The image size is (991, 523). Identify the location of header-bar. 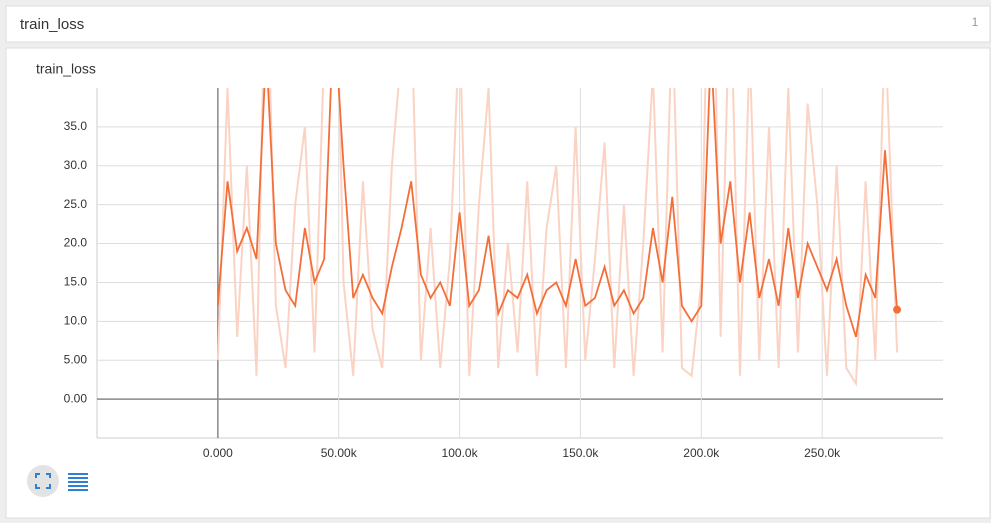
(498, 24).